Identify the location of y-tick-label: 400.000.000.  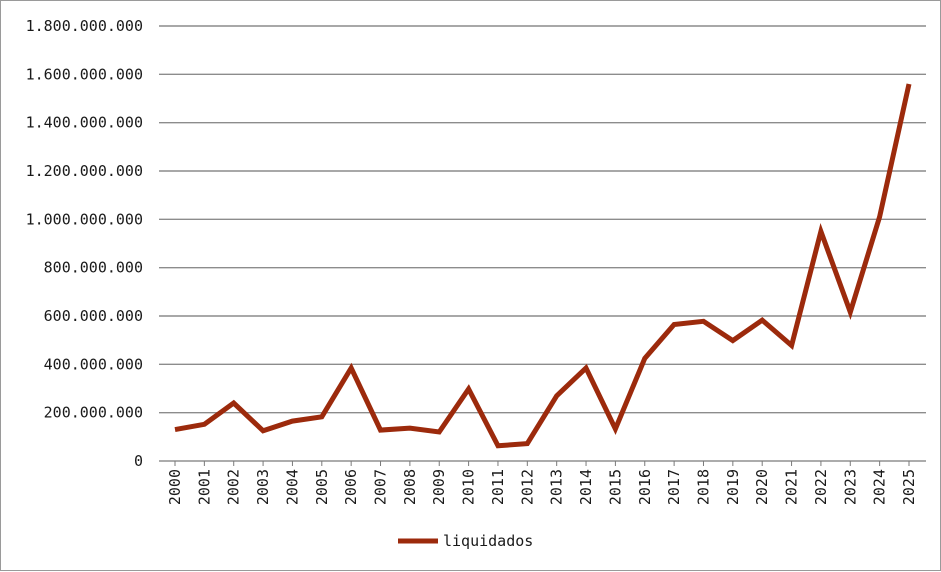
(93, 364).